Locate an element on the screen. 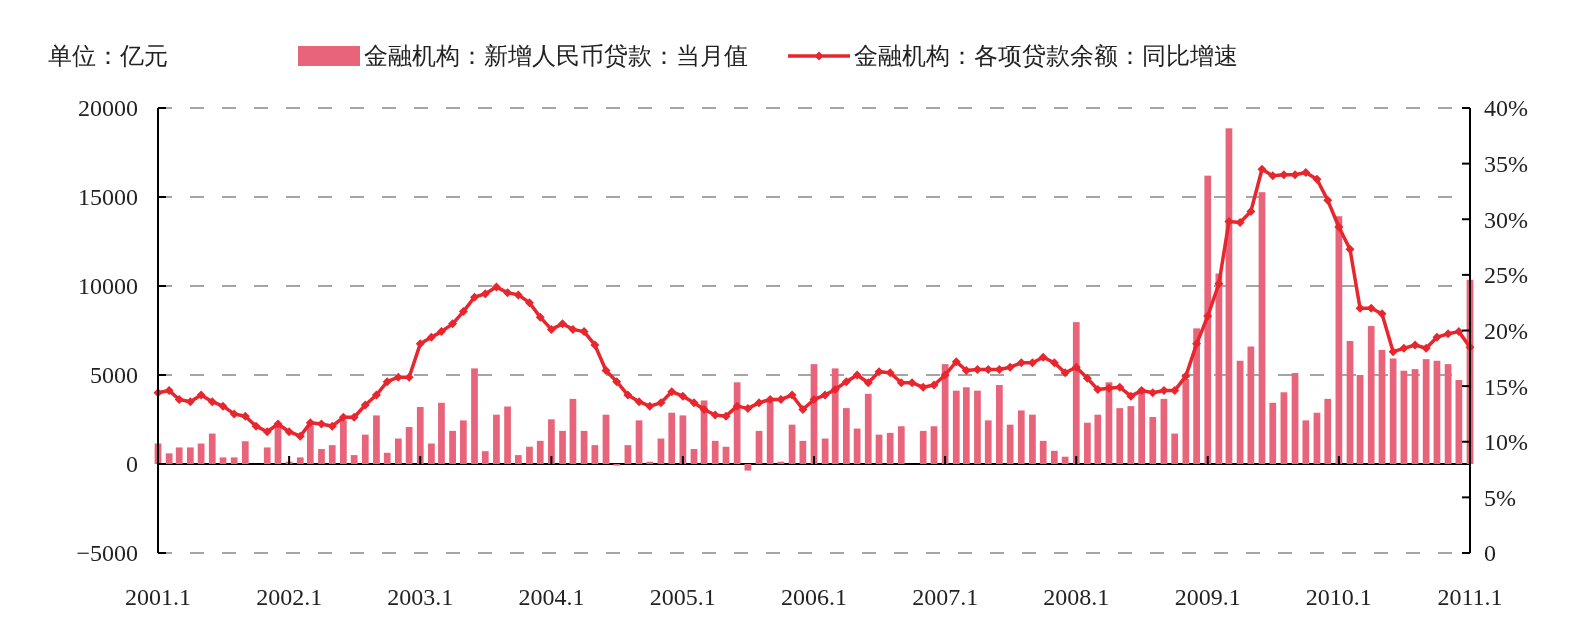  y-tick-label: 10000 is located at coordinates (108, 286).